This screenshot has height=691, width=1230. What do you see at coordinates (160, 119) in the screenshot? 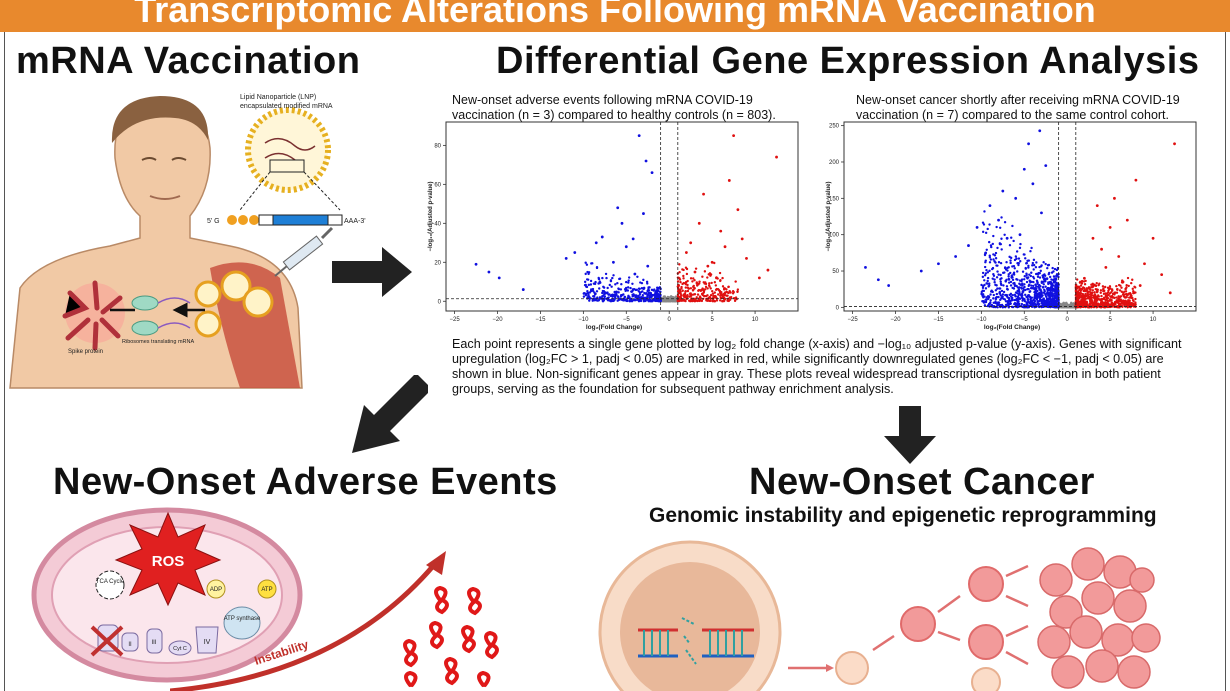
I see `hair` at bounding box center [160, 119].